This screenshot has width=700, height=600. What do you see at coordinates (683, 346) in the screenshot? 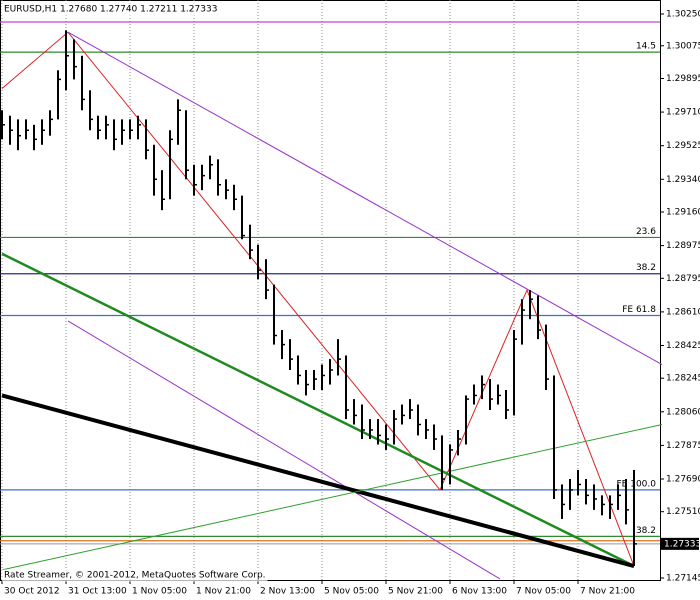
I see `y-tick-label: 1.28425` at bounding box center [683, 346].